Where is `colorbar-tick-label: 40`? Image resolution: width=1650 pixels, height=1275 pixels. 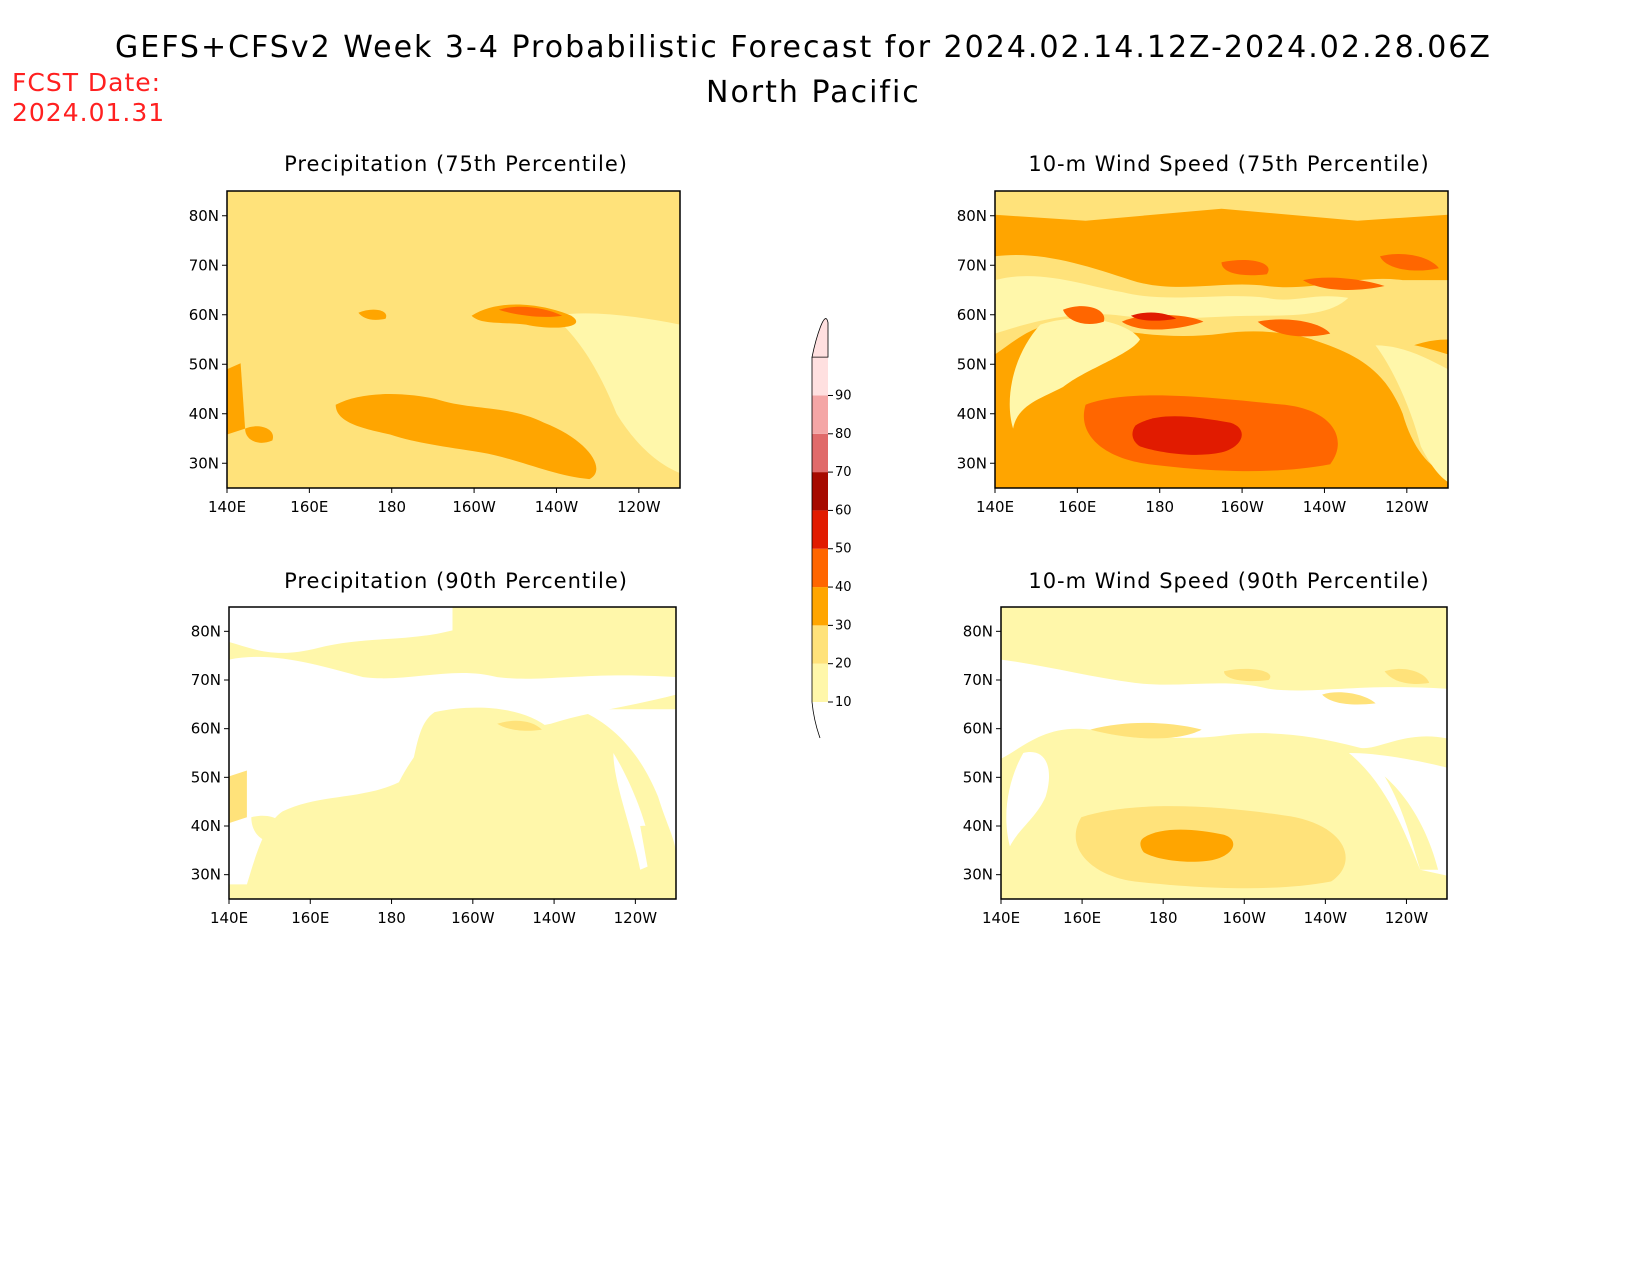
colorbar-tick-label: 40 is located at coordinates (843, 587).